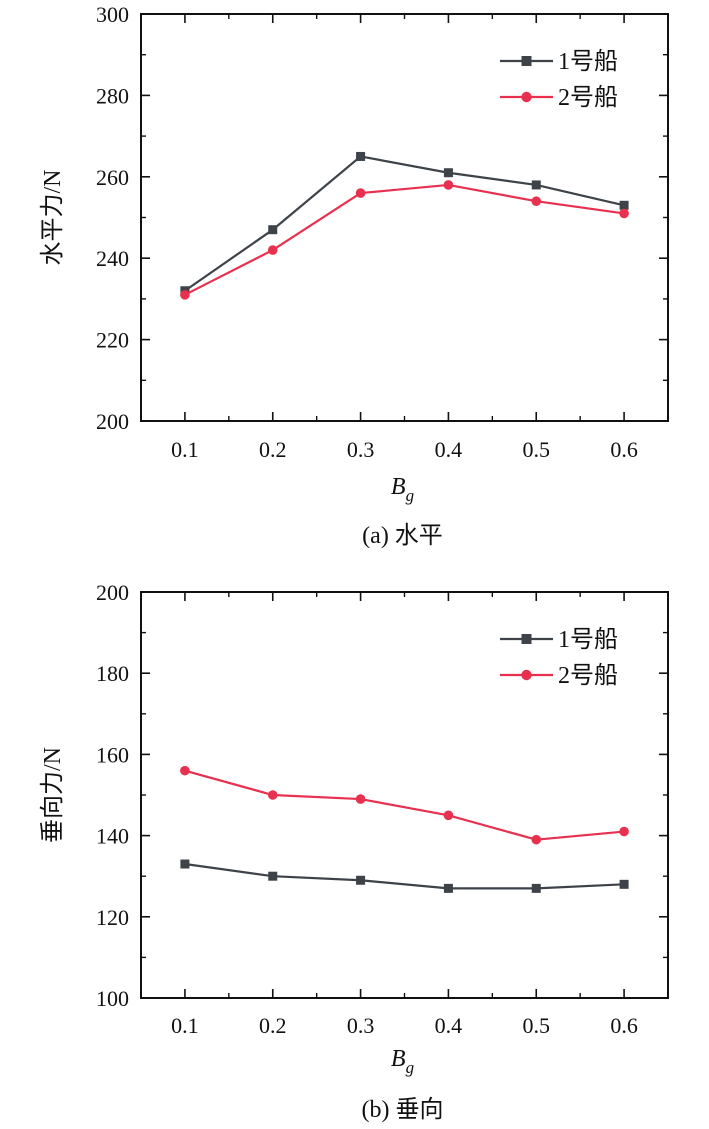 Image resolution: width=709 pixels, height=1129 pixels. I want to click on y-tick-label: 240, so click(112, 258).